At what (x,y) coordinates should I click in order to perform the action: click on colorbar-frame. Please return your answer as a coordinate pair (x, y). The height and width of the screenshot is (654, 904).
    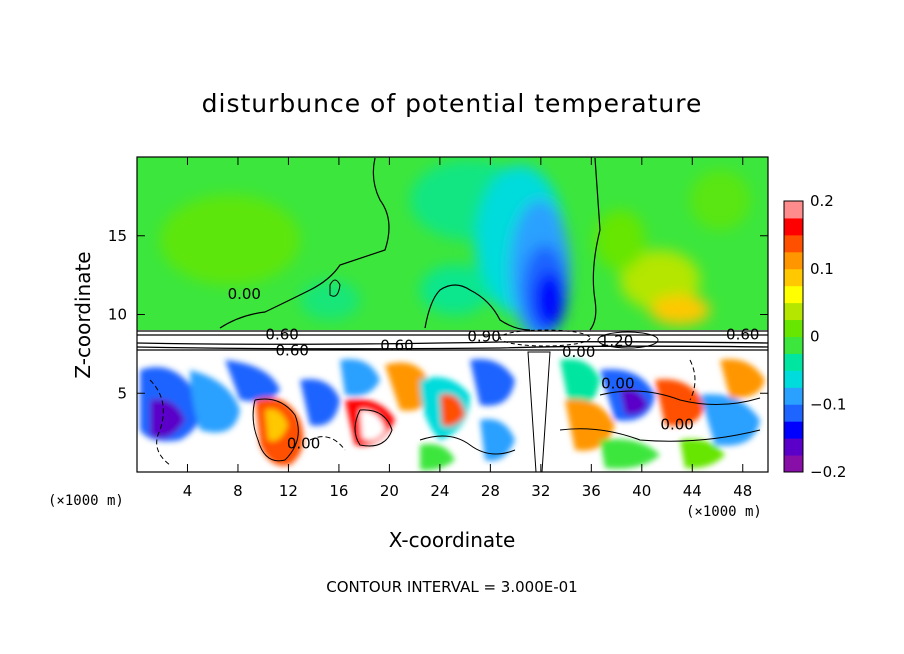
    Looking at the image, I should click on (793, 336).